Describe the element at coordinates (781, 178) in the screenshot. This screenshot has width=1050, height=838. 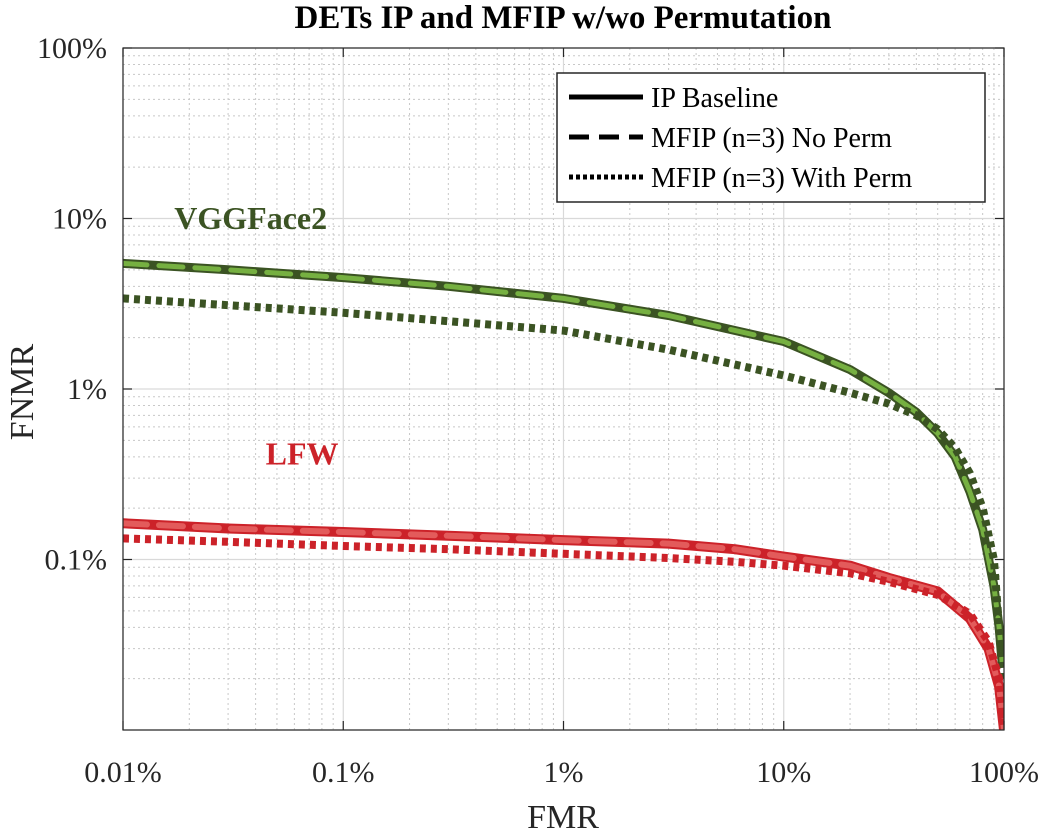
I see `legend-label-dotted: MFIP (n=3) With Perm` at that location.